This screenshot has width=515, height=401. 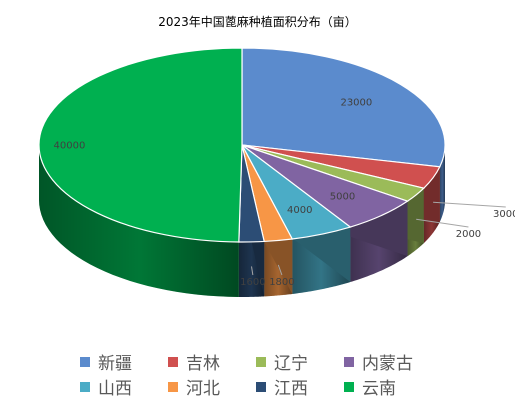 What do you see at coordinates (356, 103) in the screenshot?
I see `data-label-新疆: 23000` at bounding box center [356, 103].